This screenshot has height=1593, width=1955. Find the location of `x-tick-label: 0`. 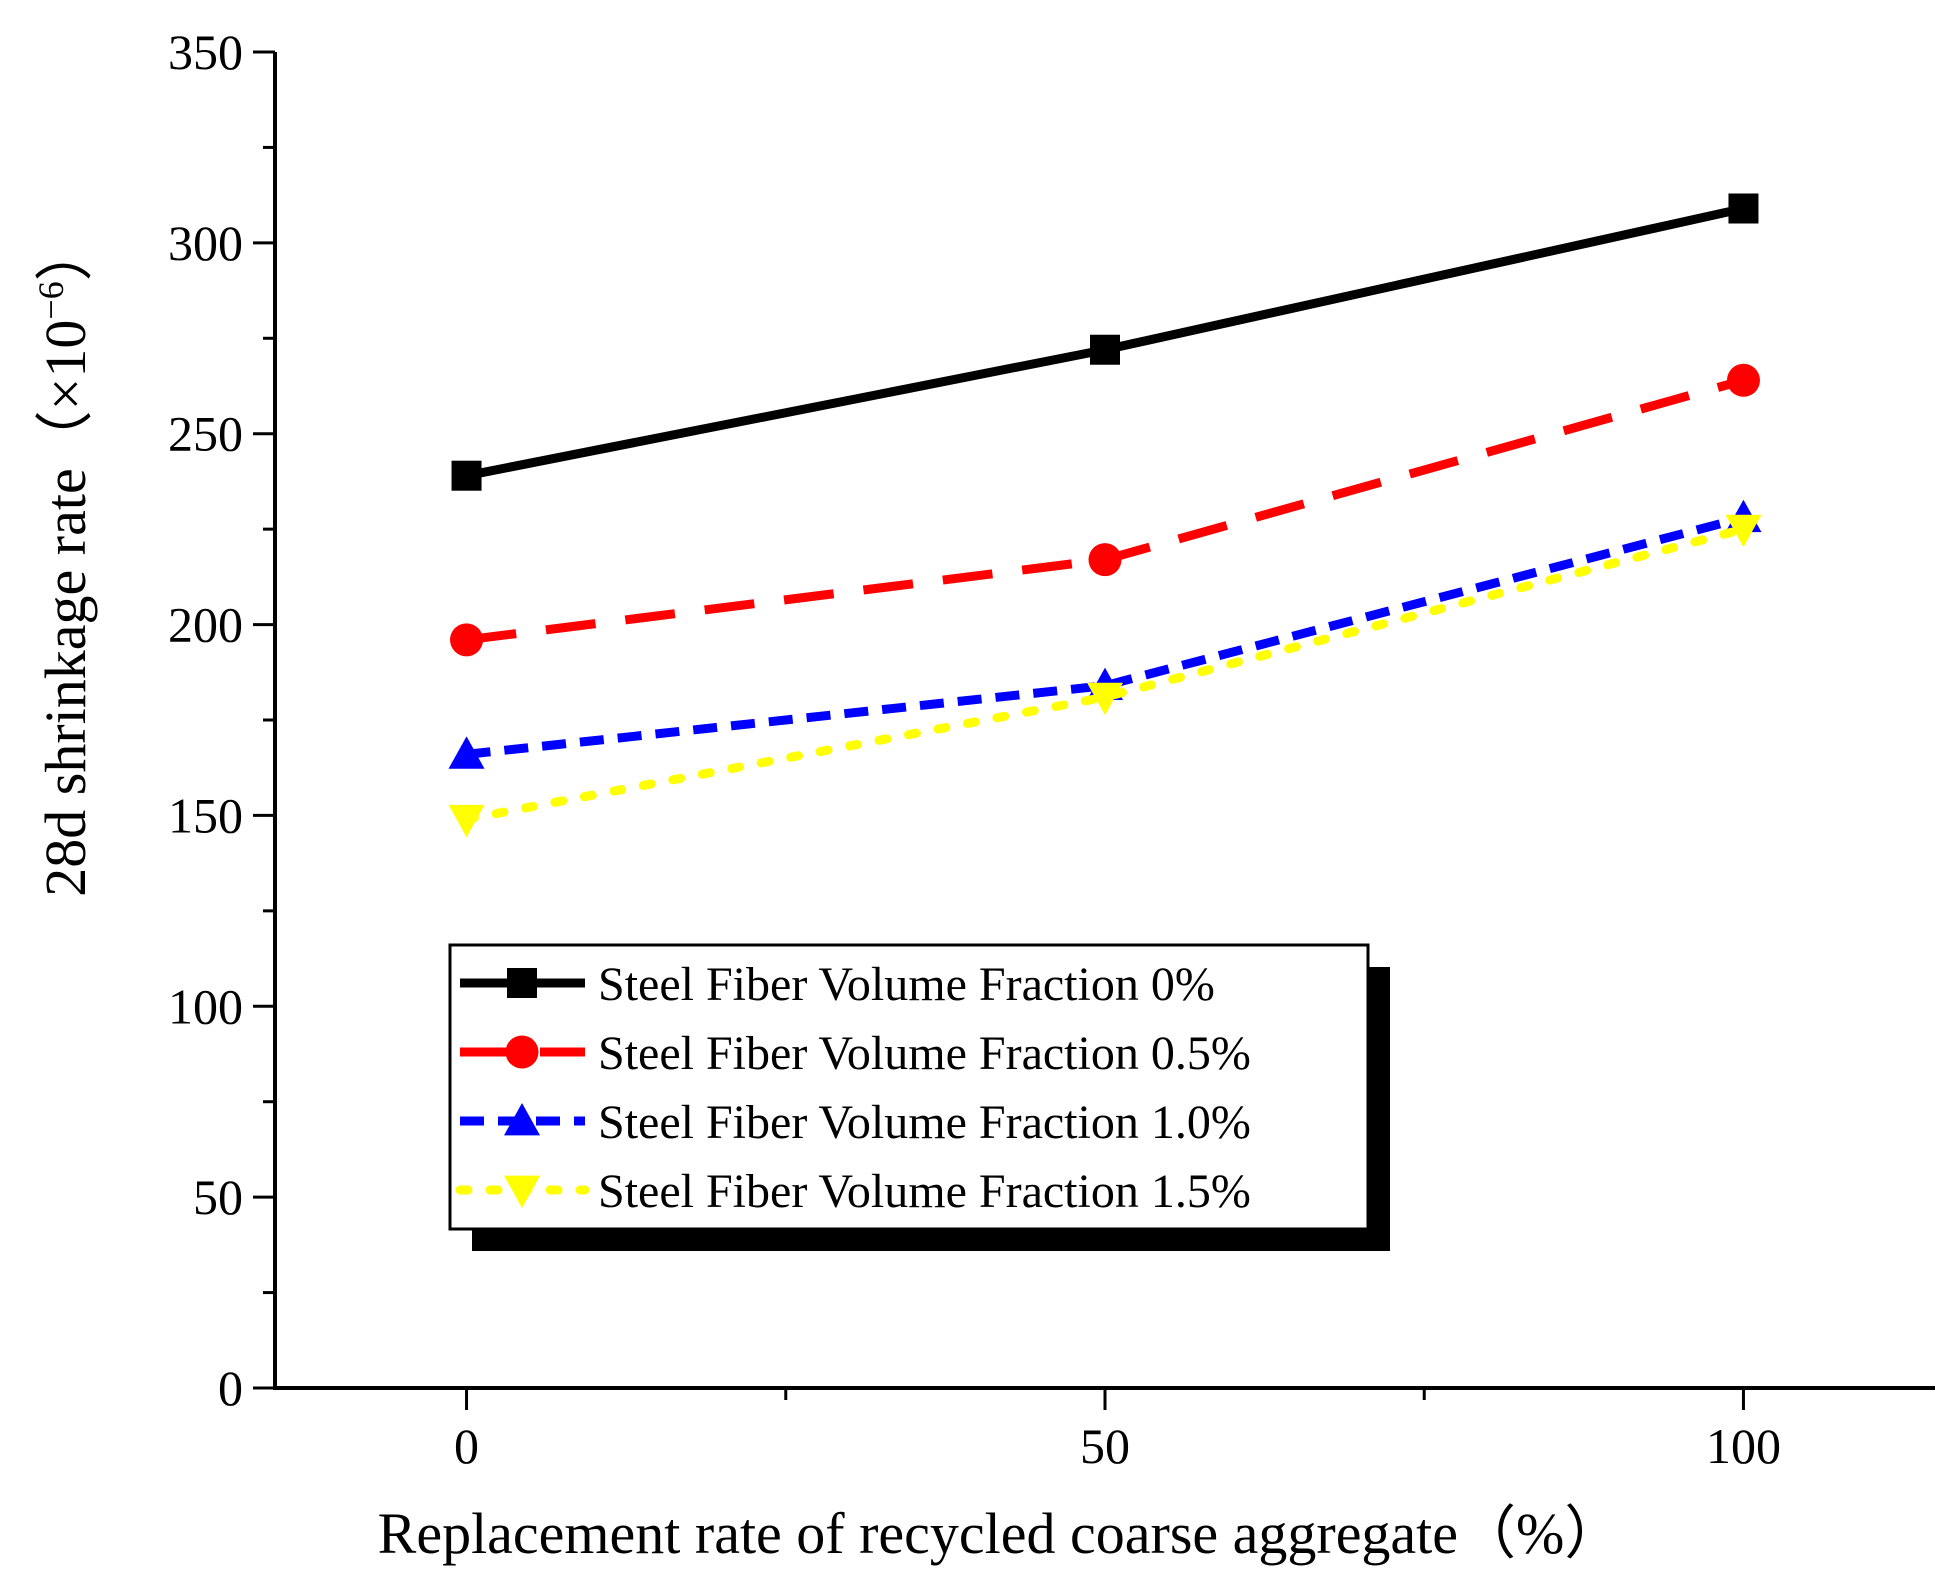

x-tick-label: 0 is located at coordinates (466, 1446).